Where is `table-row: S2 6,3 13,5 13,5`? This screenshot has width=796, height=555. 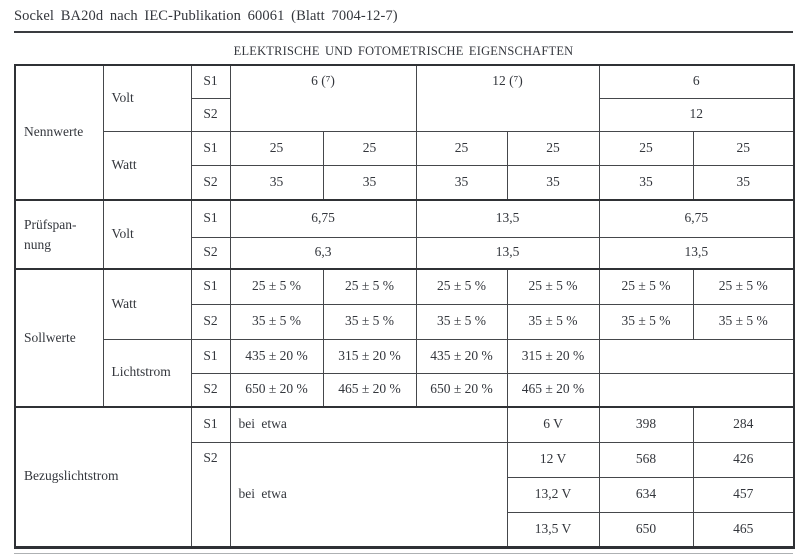 table-row: S2 6,3 13,5 13,5 is located at coordinates (405, 253).